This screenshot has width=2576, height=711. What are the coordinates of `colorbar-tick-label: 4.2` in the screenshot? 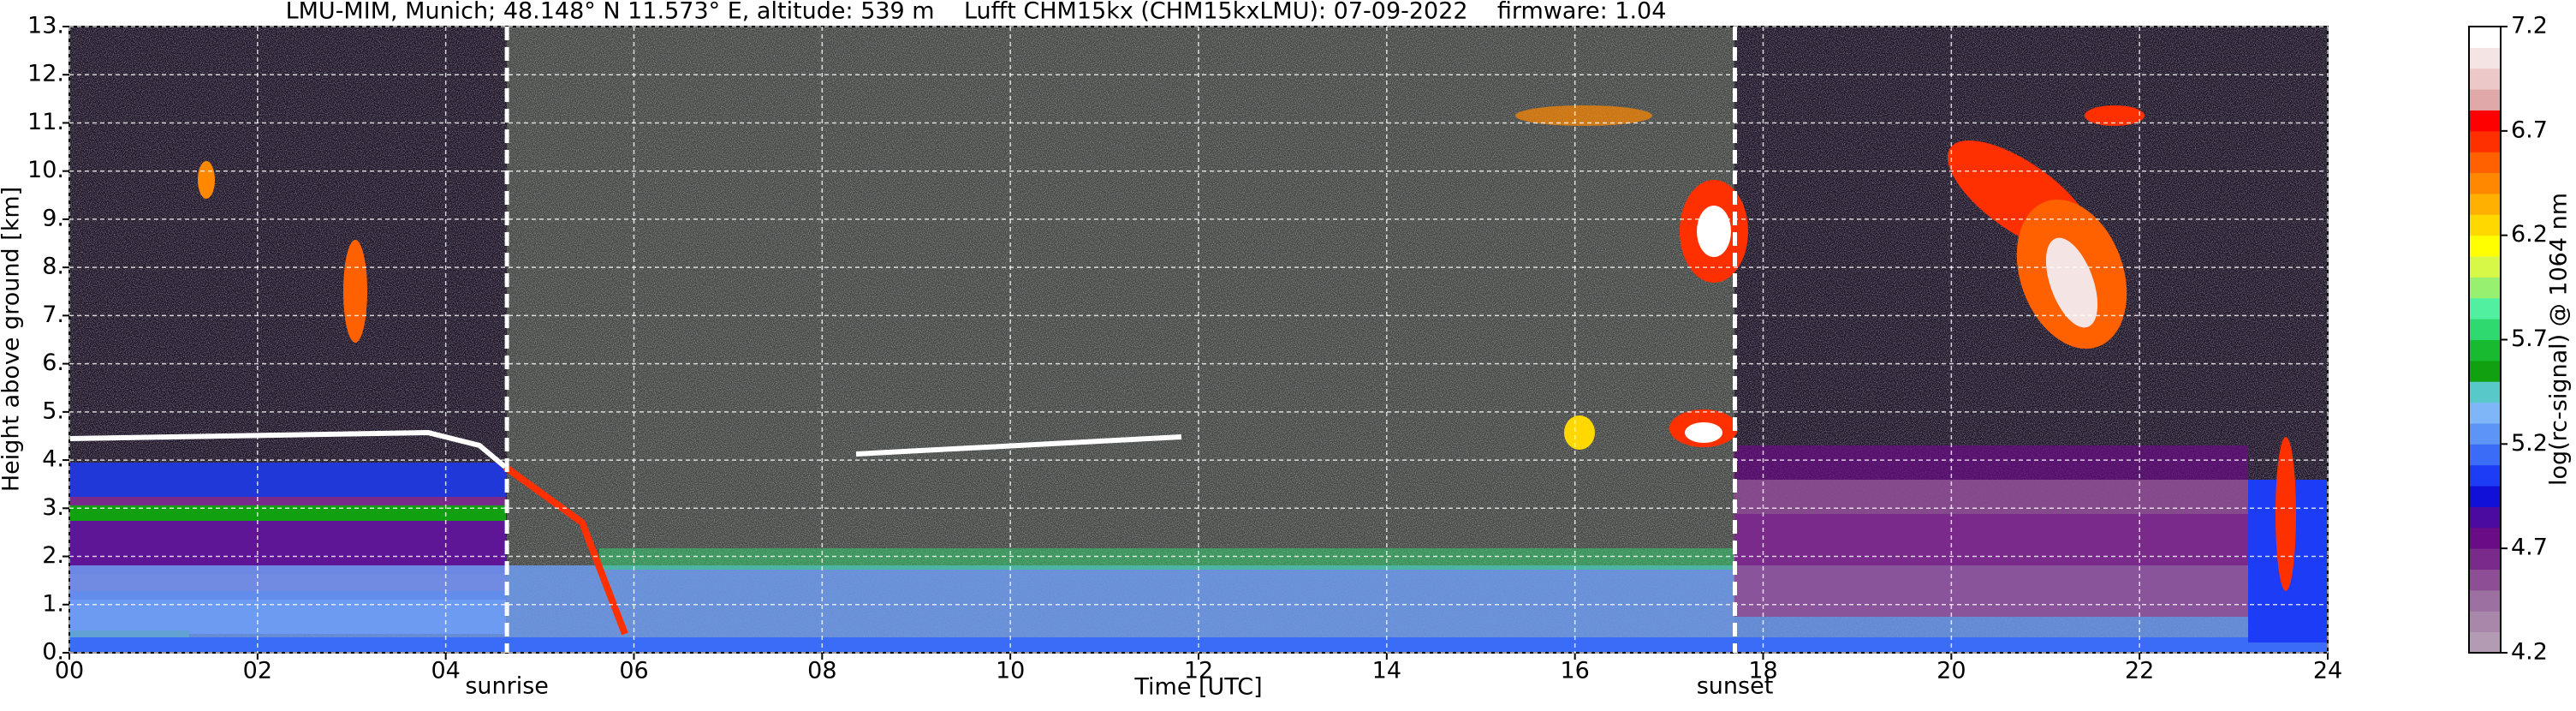 It's located at (2530, 653).